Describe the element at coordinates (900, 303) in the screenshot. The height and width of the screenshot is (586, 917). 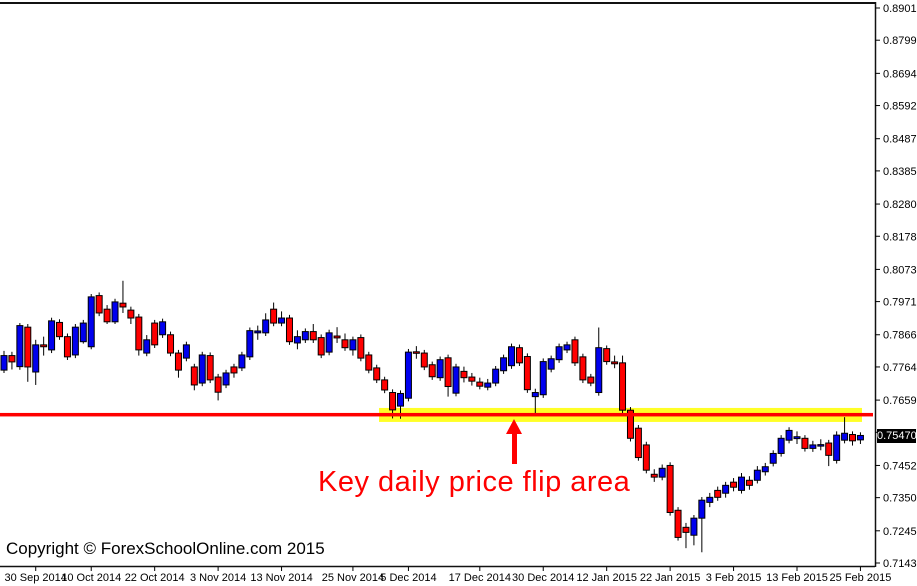
I see `y-axis-label: 0.79710` at that location.